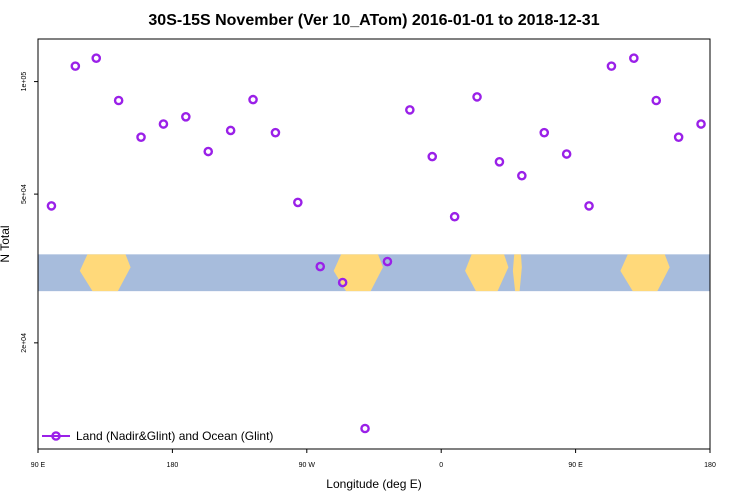  I want to click on y-tick-label-0: 2e+04, so click(24, 343).